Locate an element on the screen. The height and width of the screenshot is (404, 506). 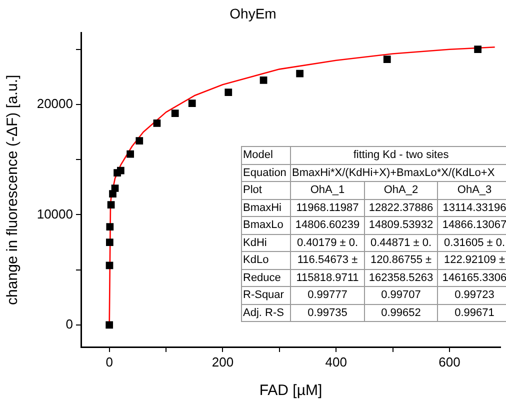
y-tick-label: 10000 is located at coordinates (54, 214).